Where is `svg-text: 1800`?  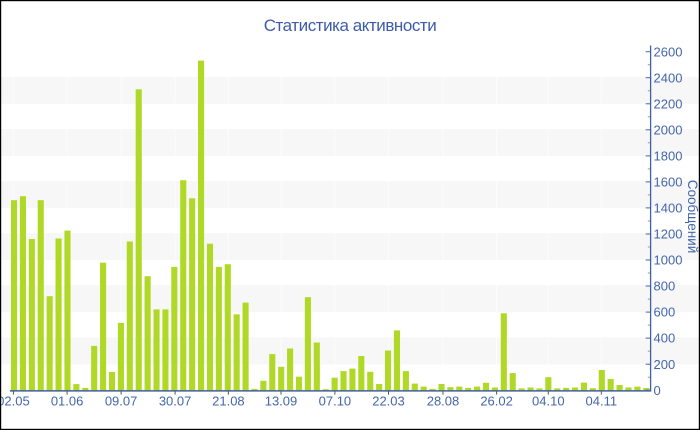 svg-text: 1800 is located at coordinates (668, 156).